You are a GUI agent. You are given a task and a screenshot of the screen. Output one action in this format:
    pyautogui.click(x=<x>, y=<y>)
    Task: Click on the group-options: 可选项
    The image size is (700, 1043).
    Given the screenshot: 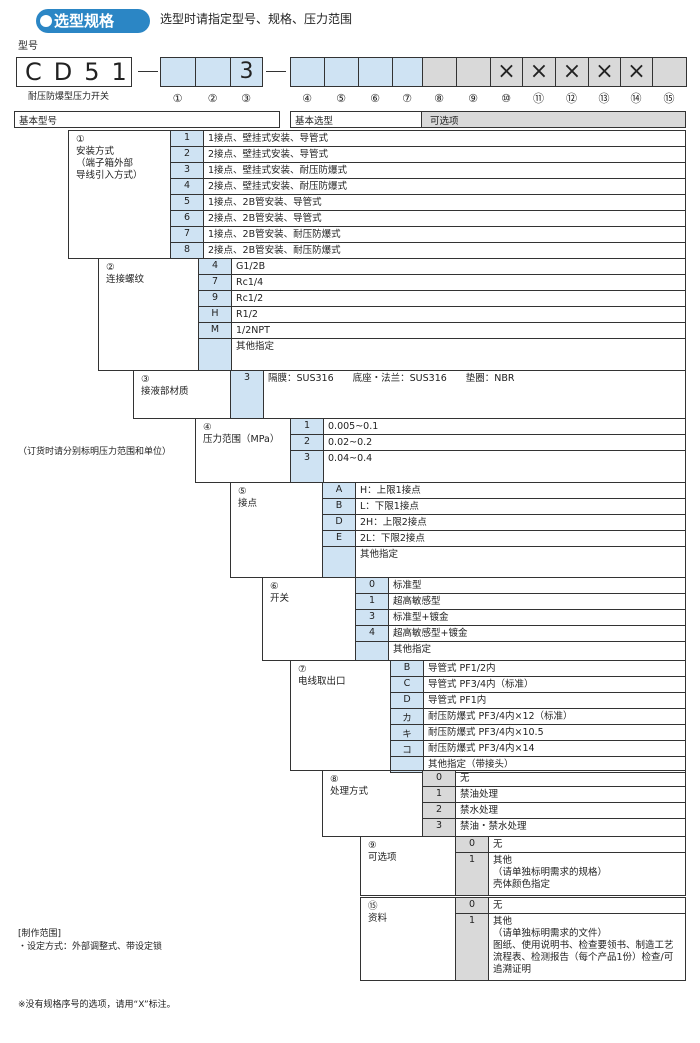 What is the action you would take?
    pyautogui.click(x=553, y=119)
    